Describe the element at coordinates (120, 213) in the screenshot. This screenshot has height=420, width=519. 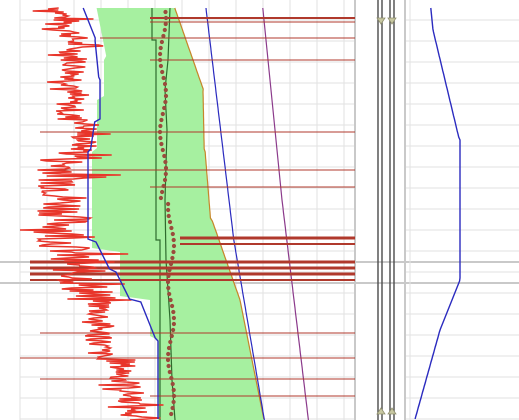
I see `baseline-curve` at that location.